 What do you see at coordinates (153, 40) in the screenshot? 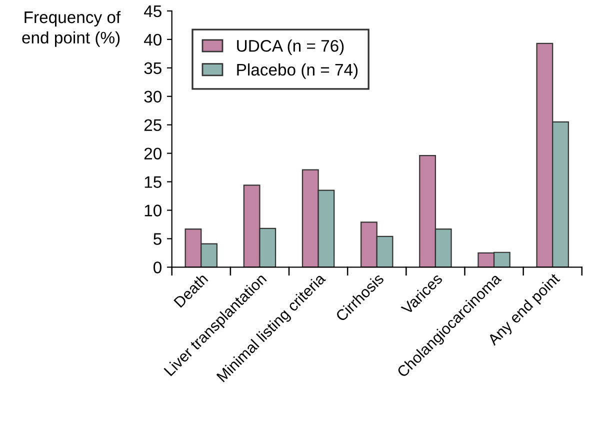
I see `y-tick-label: 40` at bounding box center [153, 40].